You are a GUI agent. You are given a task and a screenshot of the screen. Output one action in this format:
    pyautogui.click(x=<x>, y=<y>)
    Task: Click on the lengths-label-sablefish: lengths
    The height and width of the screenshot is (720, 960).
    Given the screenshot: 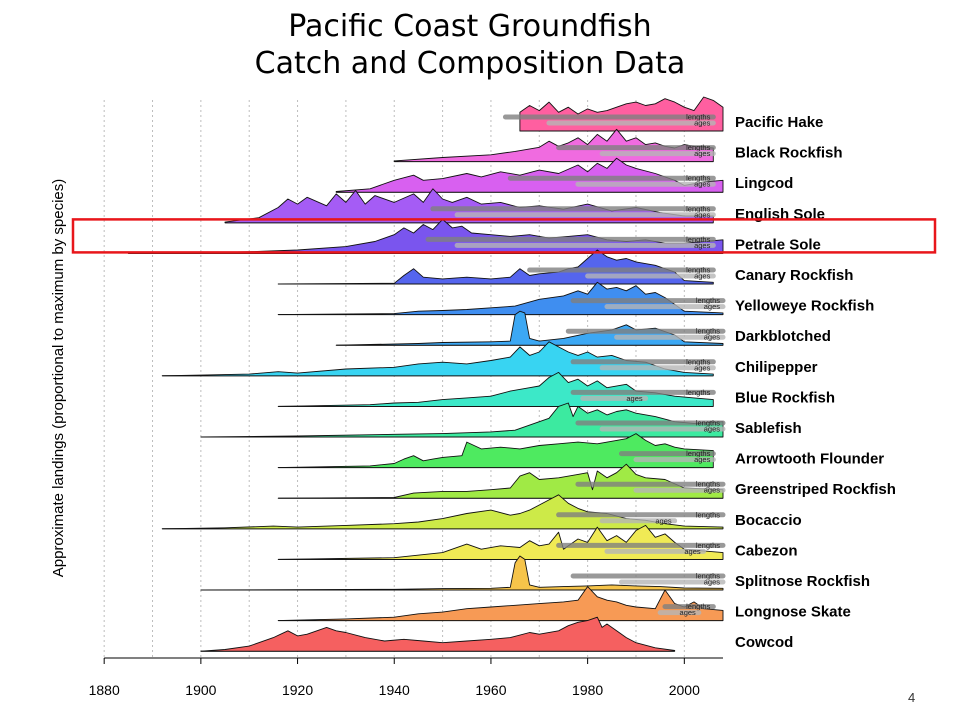 What is the action you would take?
    pyautogui.click(x=708, y=423)
    